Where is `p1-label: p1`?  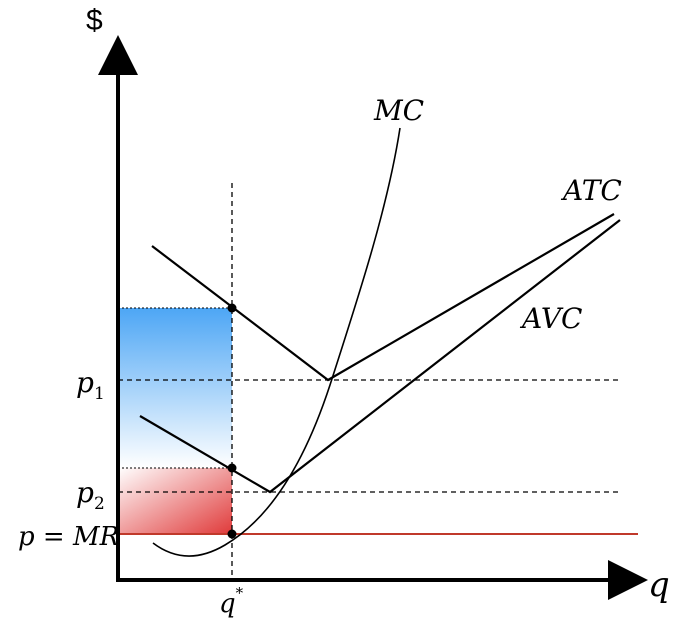 p1-label: p1 is located at coordinates (90, 385).